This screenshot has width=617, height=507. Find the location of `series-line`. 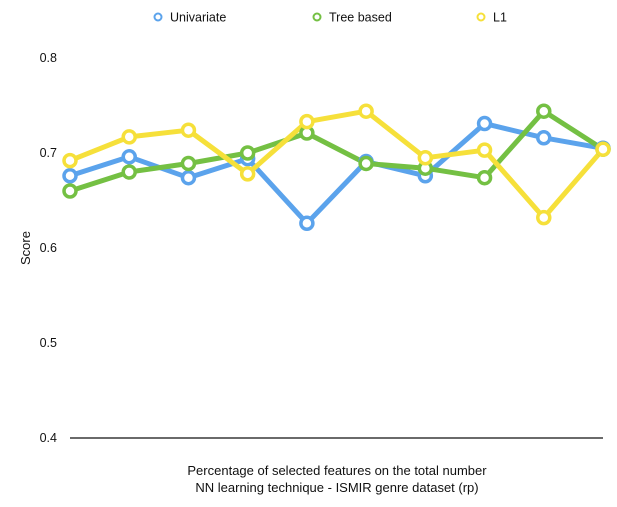

series-line is located at coordinates (336, 151).